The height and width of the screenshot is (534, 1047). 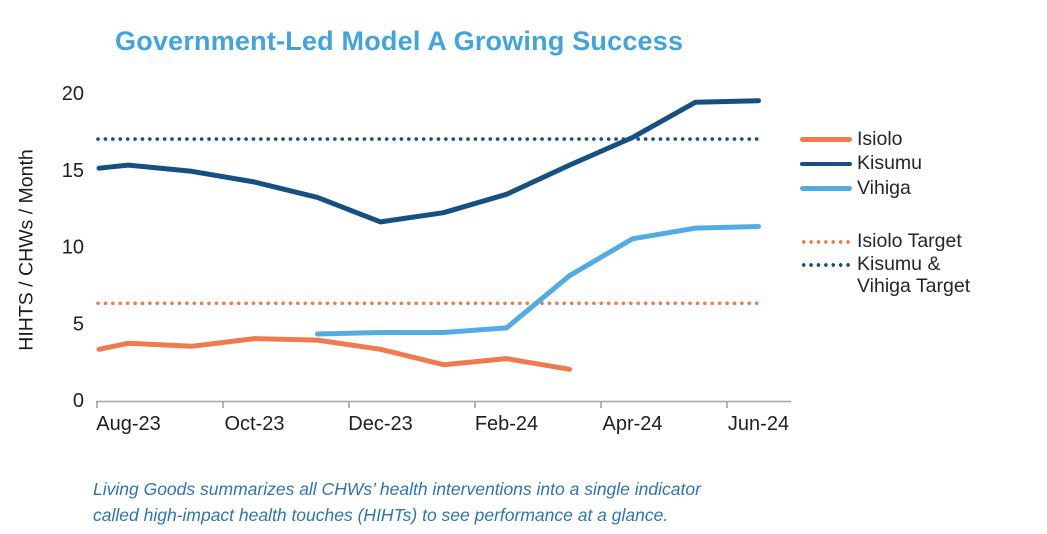 I want to click on legend-item-vihiga: Vihiga, so click(x=922, y=188).